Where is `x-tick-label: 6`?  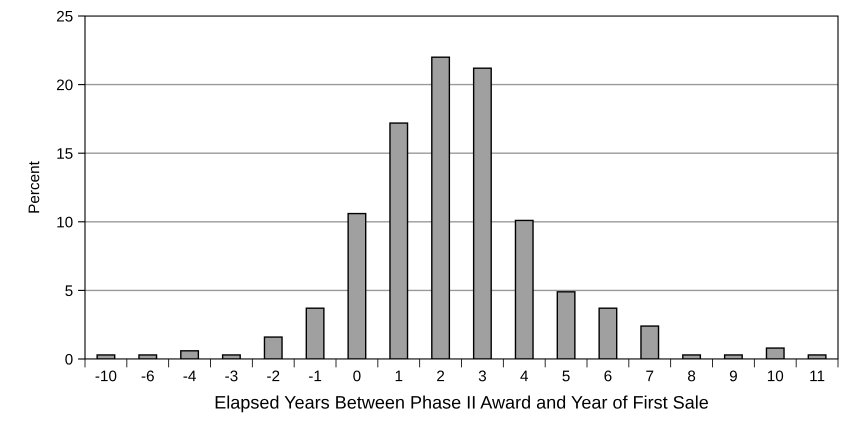 x-tick-label: 6 is located at coordinates (608, 376).